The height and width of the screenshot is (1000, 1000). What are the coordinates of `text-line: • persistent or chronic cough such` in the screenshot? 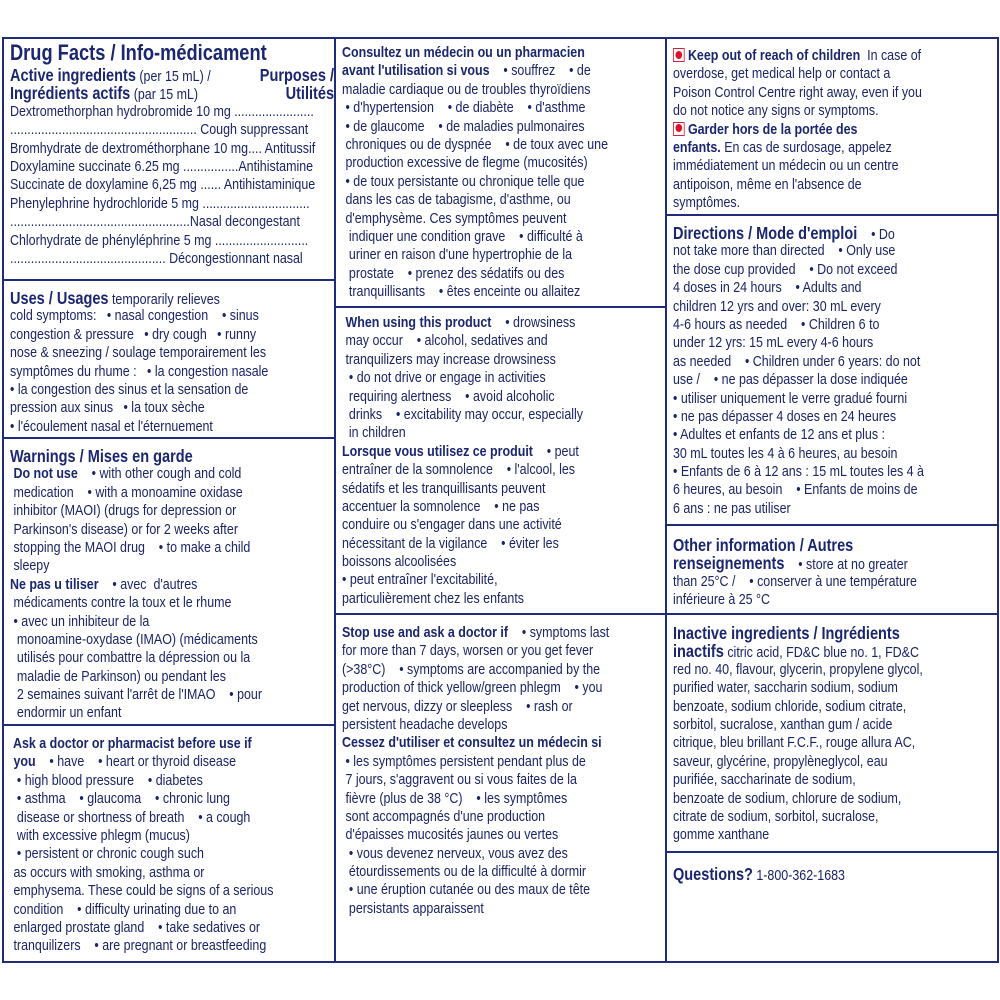 It's located at (172, 854).